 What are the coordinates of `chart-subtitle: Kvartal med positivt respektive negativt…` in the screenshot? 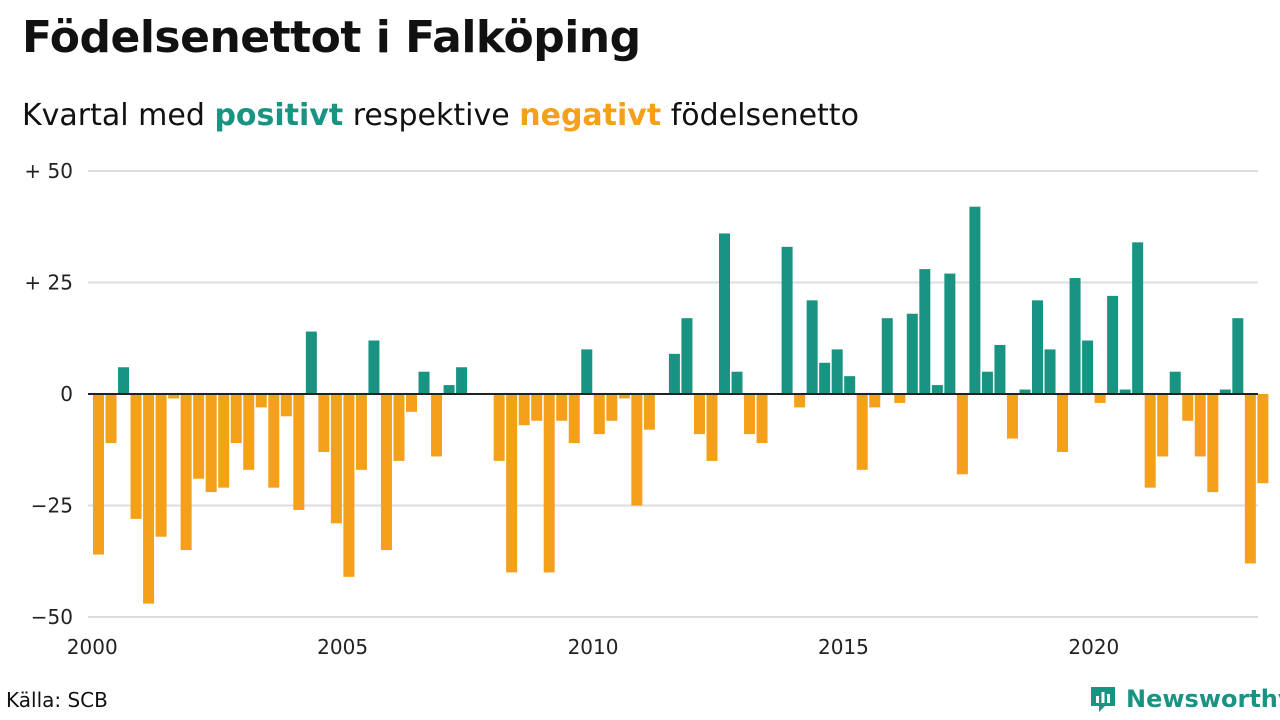 It's located at (440, 115).